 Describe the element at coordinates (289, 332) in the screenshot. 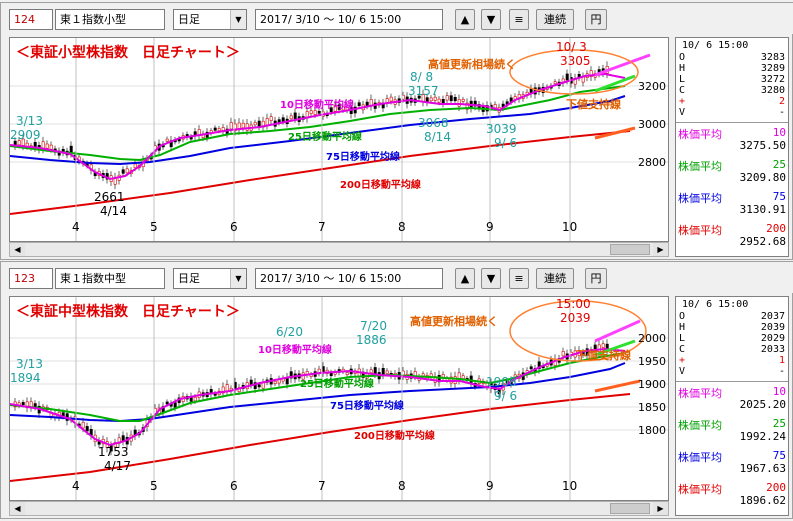

I see `date-label-620: 6/20` at that location.